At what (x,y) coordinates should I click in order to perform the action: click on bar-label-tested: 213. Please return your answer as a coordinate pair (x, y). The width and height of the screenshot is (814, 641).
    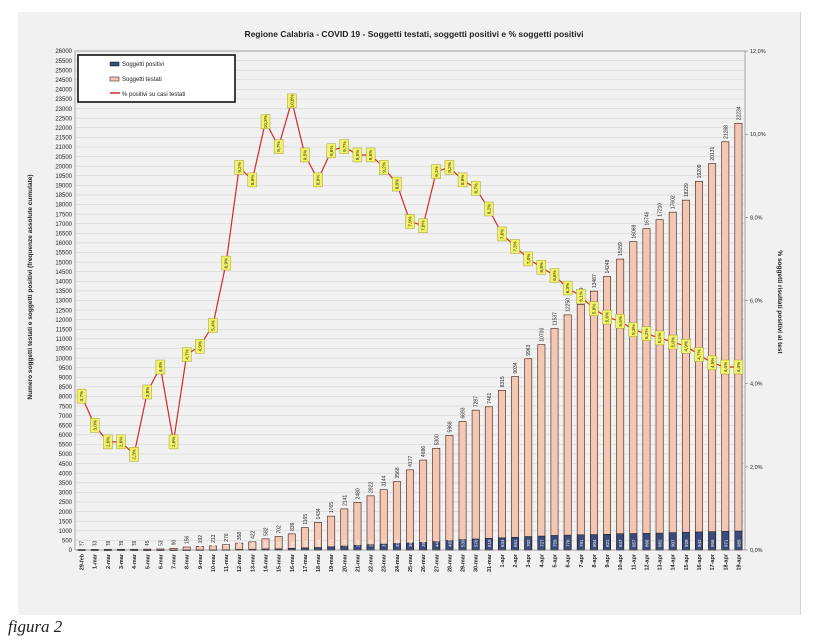
    Looking at the image, I should click on (214, 538).